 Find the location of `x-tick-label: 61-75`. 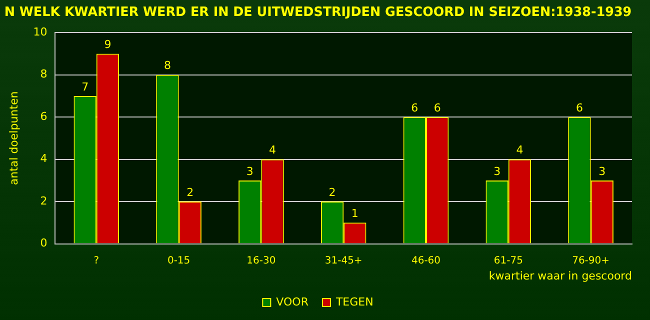

x-tick-label: 61-75 is located at coordinates (508, 260).